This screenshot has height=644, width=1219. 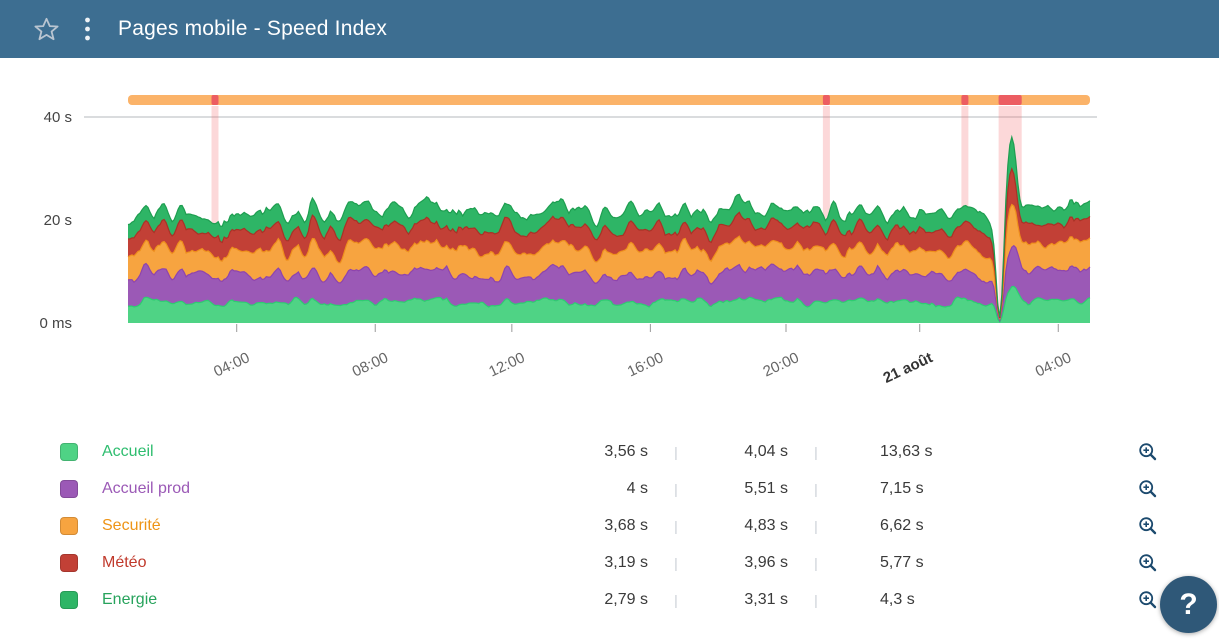 What do you see at coordinates (780, 364) in the screenshot?
I see `svg-text: 20:00` at bounding box center [780, 364].